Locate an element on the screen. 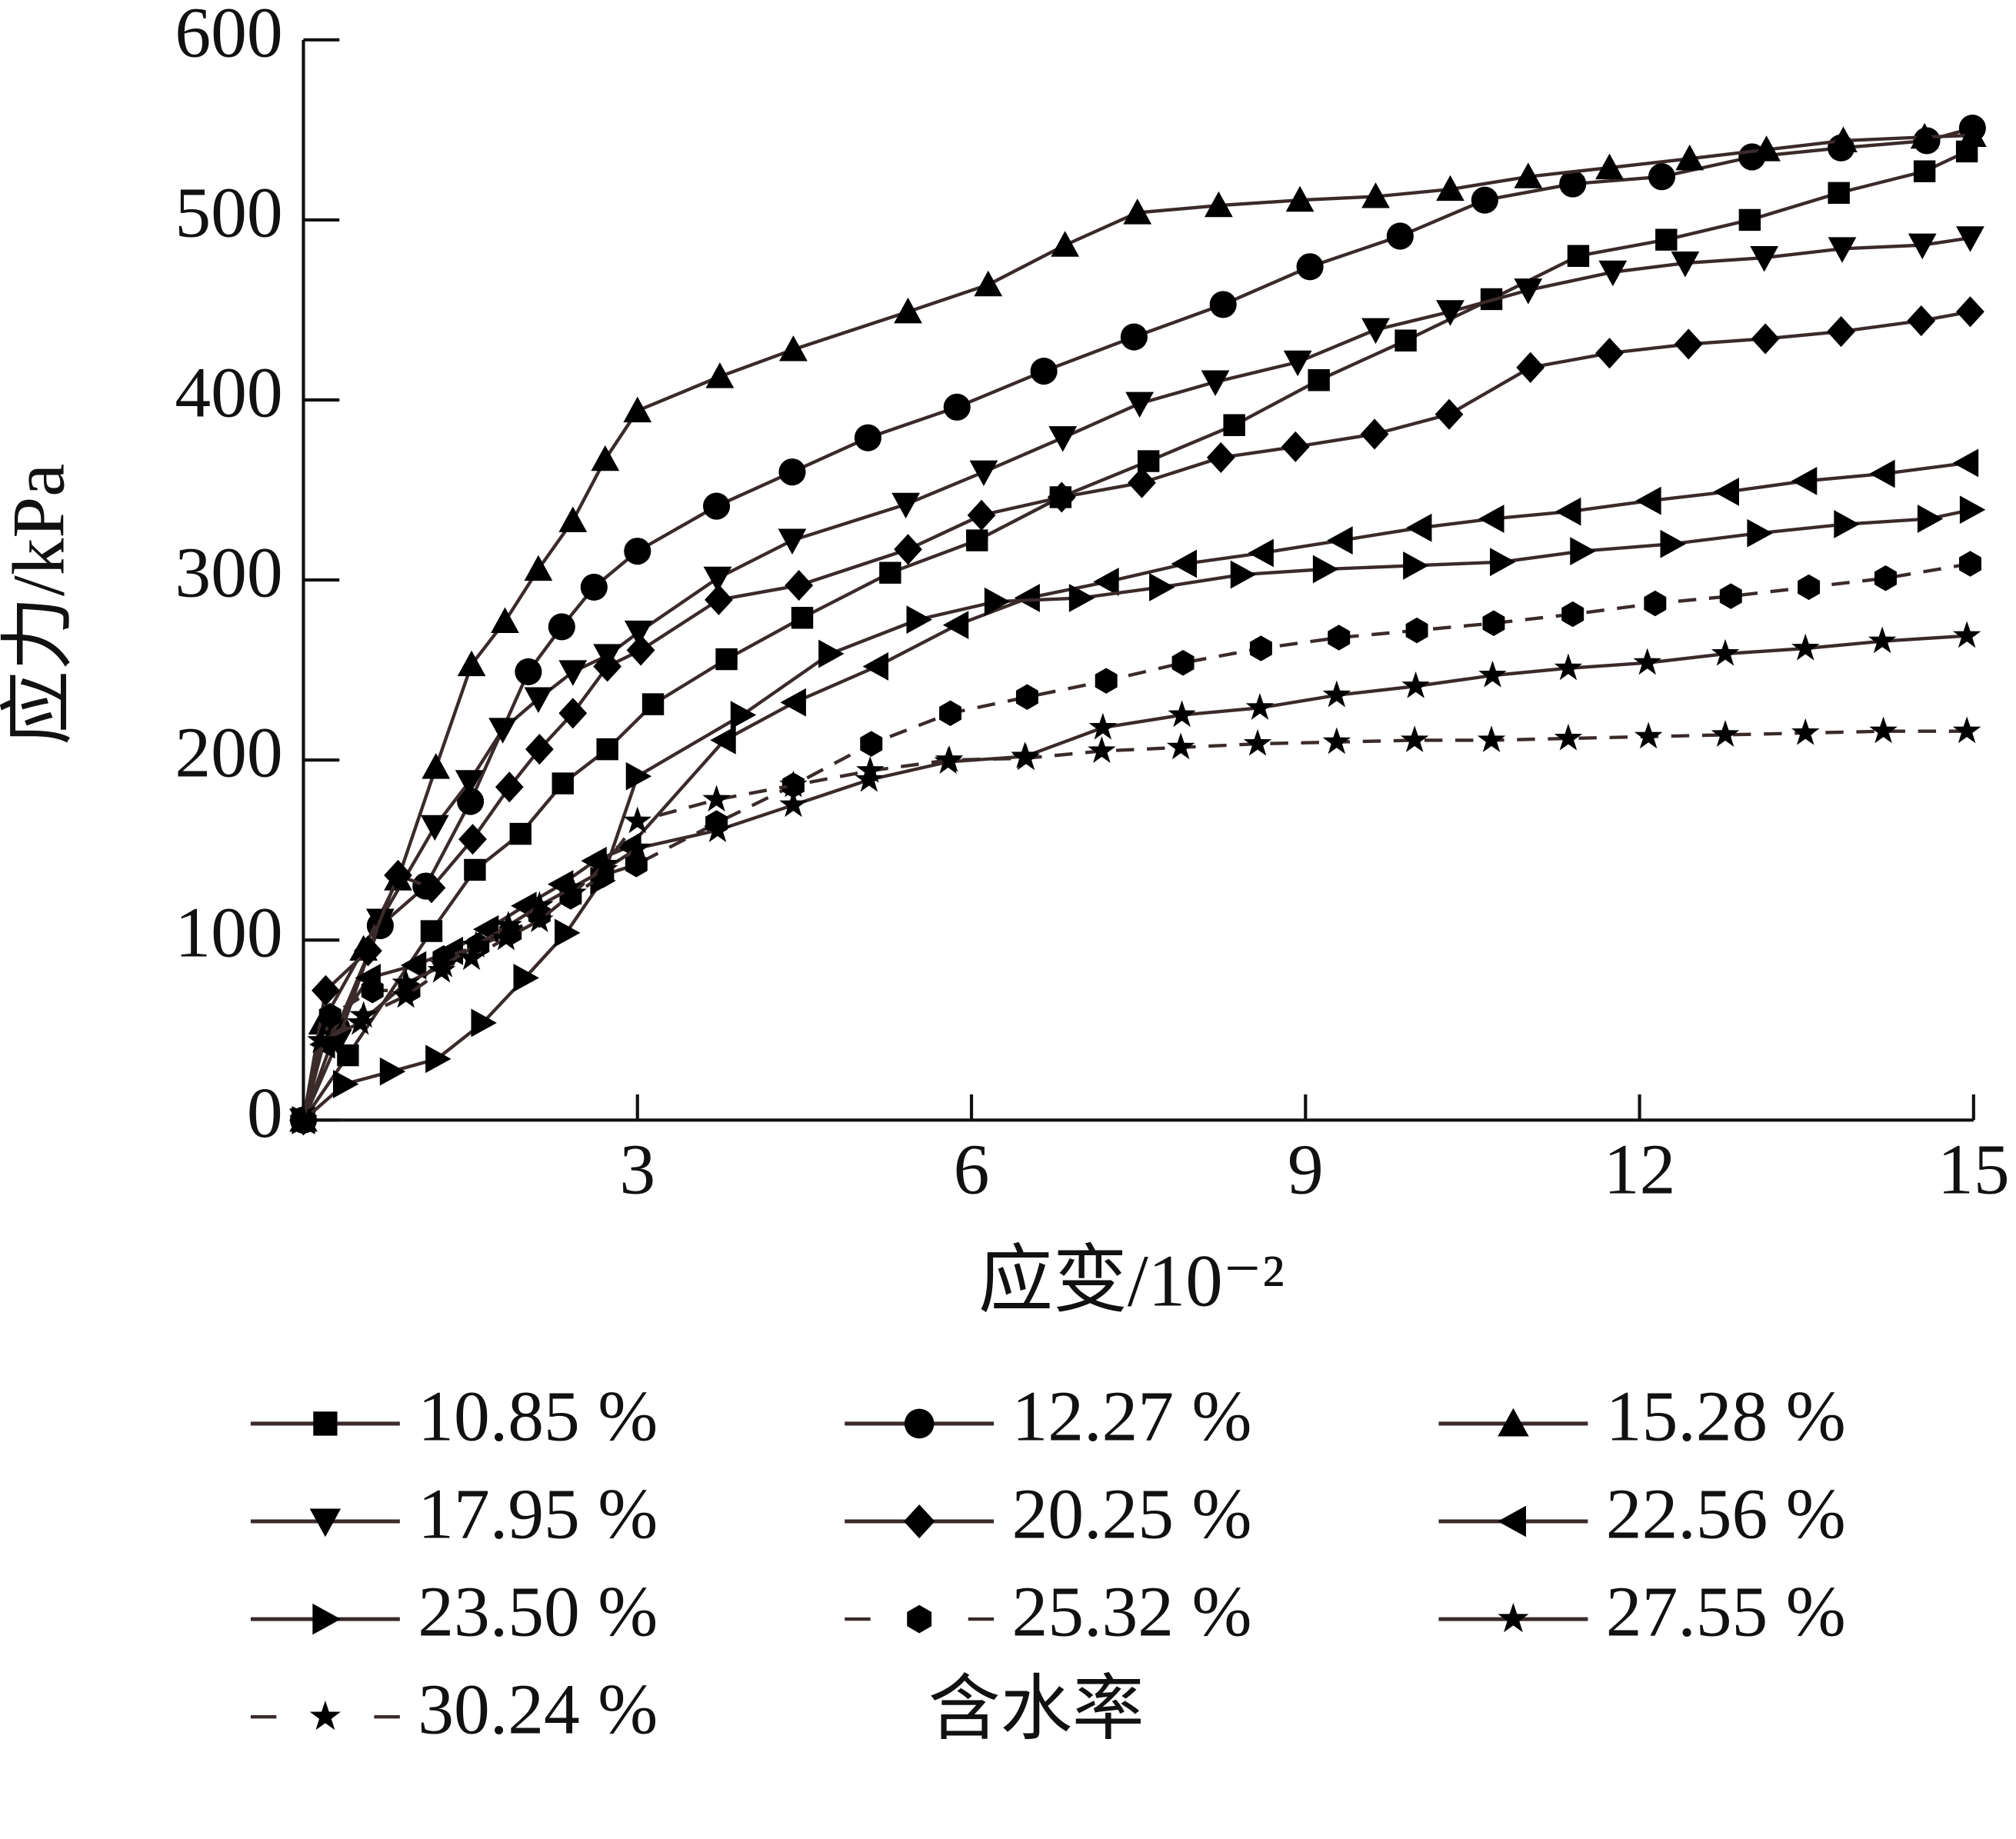 Image resolution: width=2016 pixels, height=1839 pixels. y-tick-label: 100 is located at coordinates (228, 934).